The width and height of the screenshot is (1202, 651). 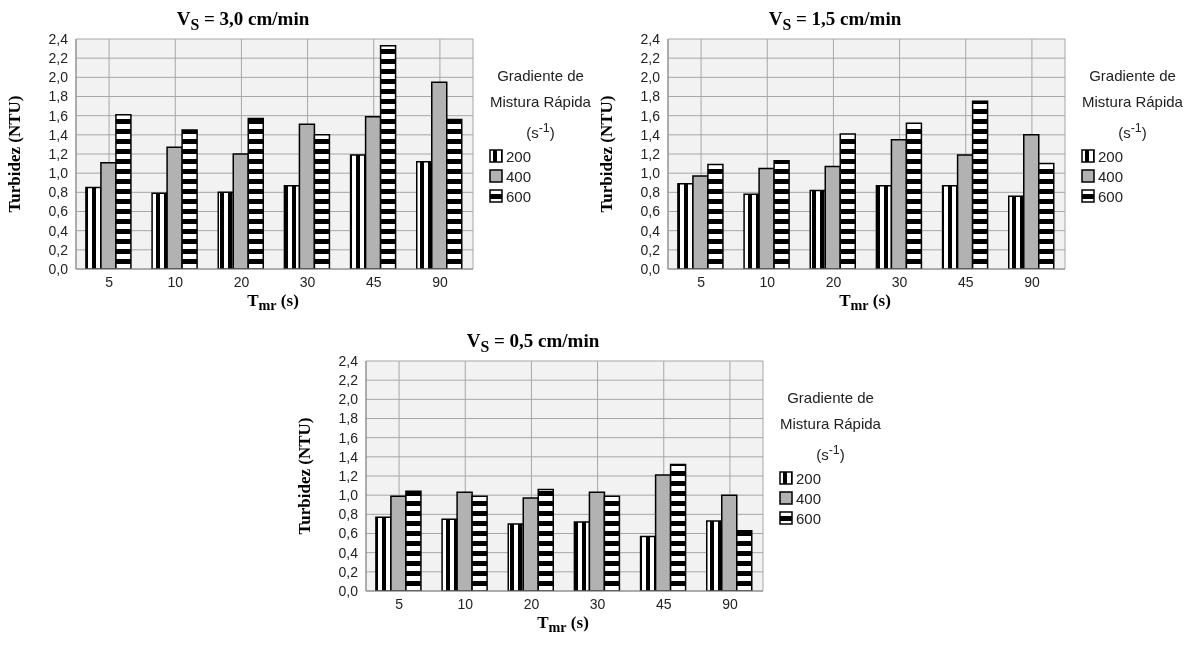 What do you see at coordinates (243, 20) in the screenshot?
I see `chart-title: V$_{S}$ = 3,0 cm/min` at bounding box center [243, 20].